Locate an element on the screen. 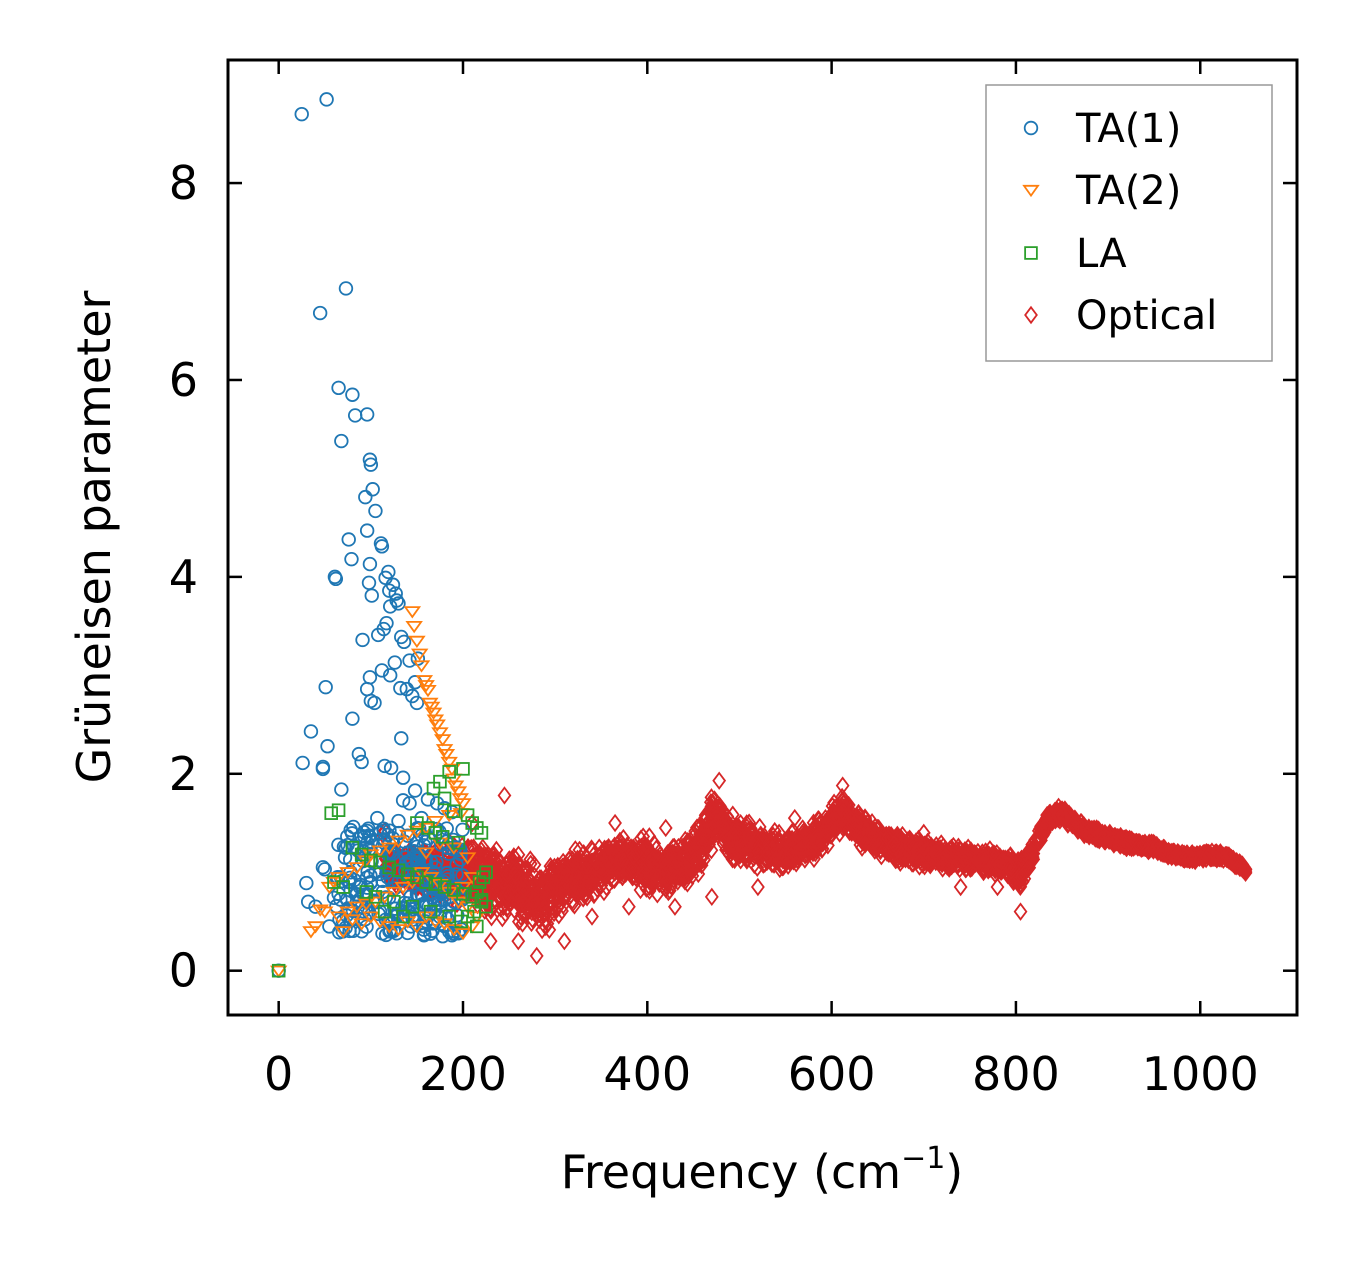 The image size is (1357, 1264). legend-marker-ta-1- is located at coordinates (1031, 128).